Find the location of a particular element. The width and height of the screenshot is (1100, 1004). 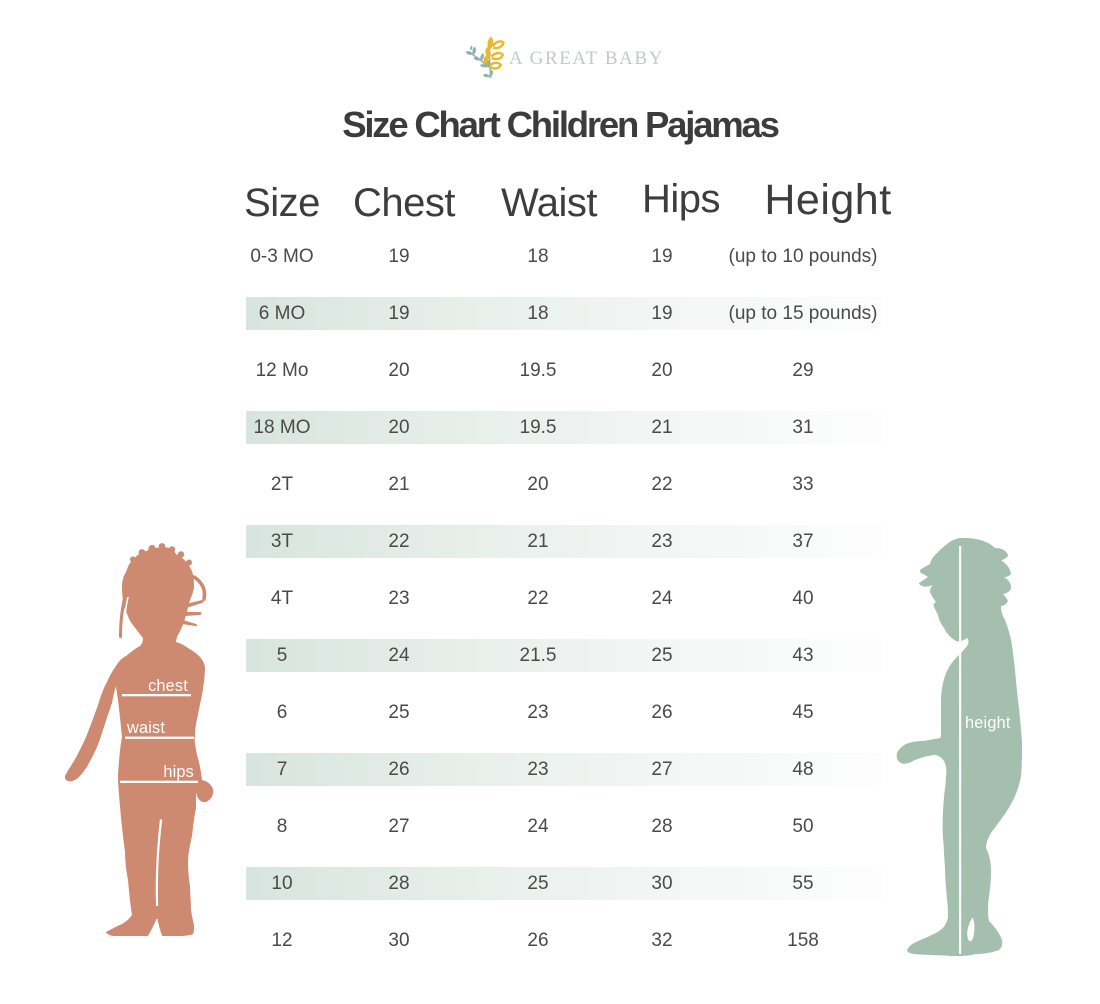

svg-text: waist is located at coordinates (145, 728).